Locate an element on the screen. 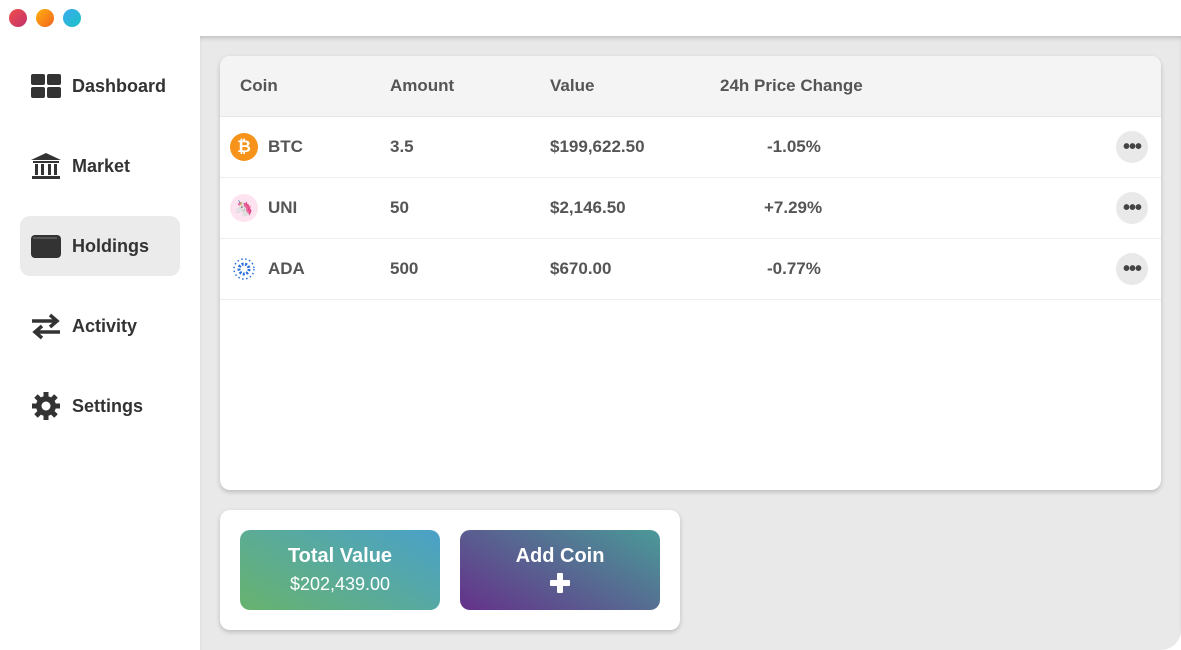 The height and width of the screenshot is (650, 1181). sidebar-item-activity: Activity is located at coordinates (100, 326).